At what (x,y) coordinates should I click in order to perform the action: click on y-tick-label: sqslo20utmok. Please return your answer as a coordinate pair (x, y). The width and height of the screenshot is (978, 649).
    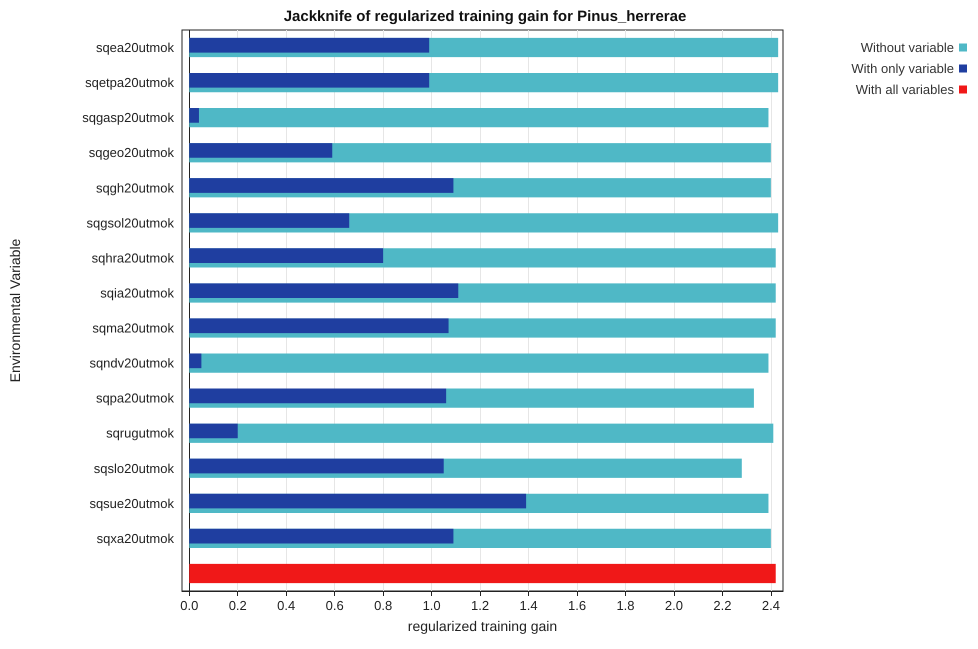
    Looking at the image, I should click on (134, 468).